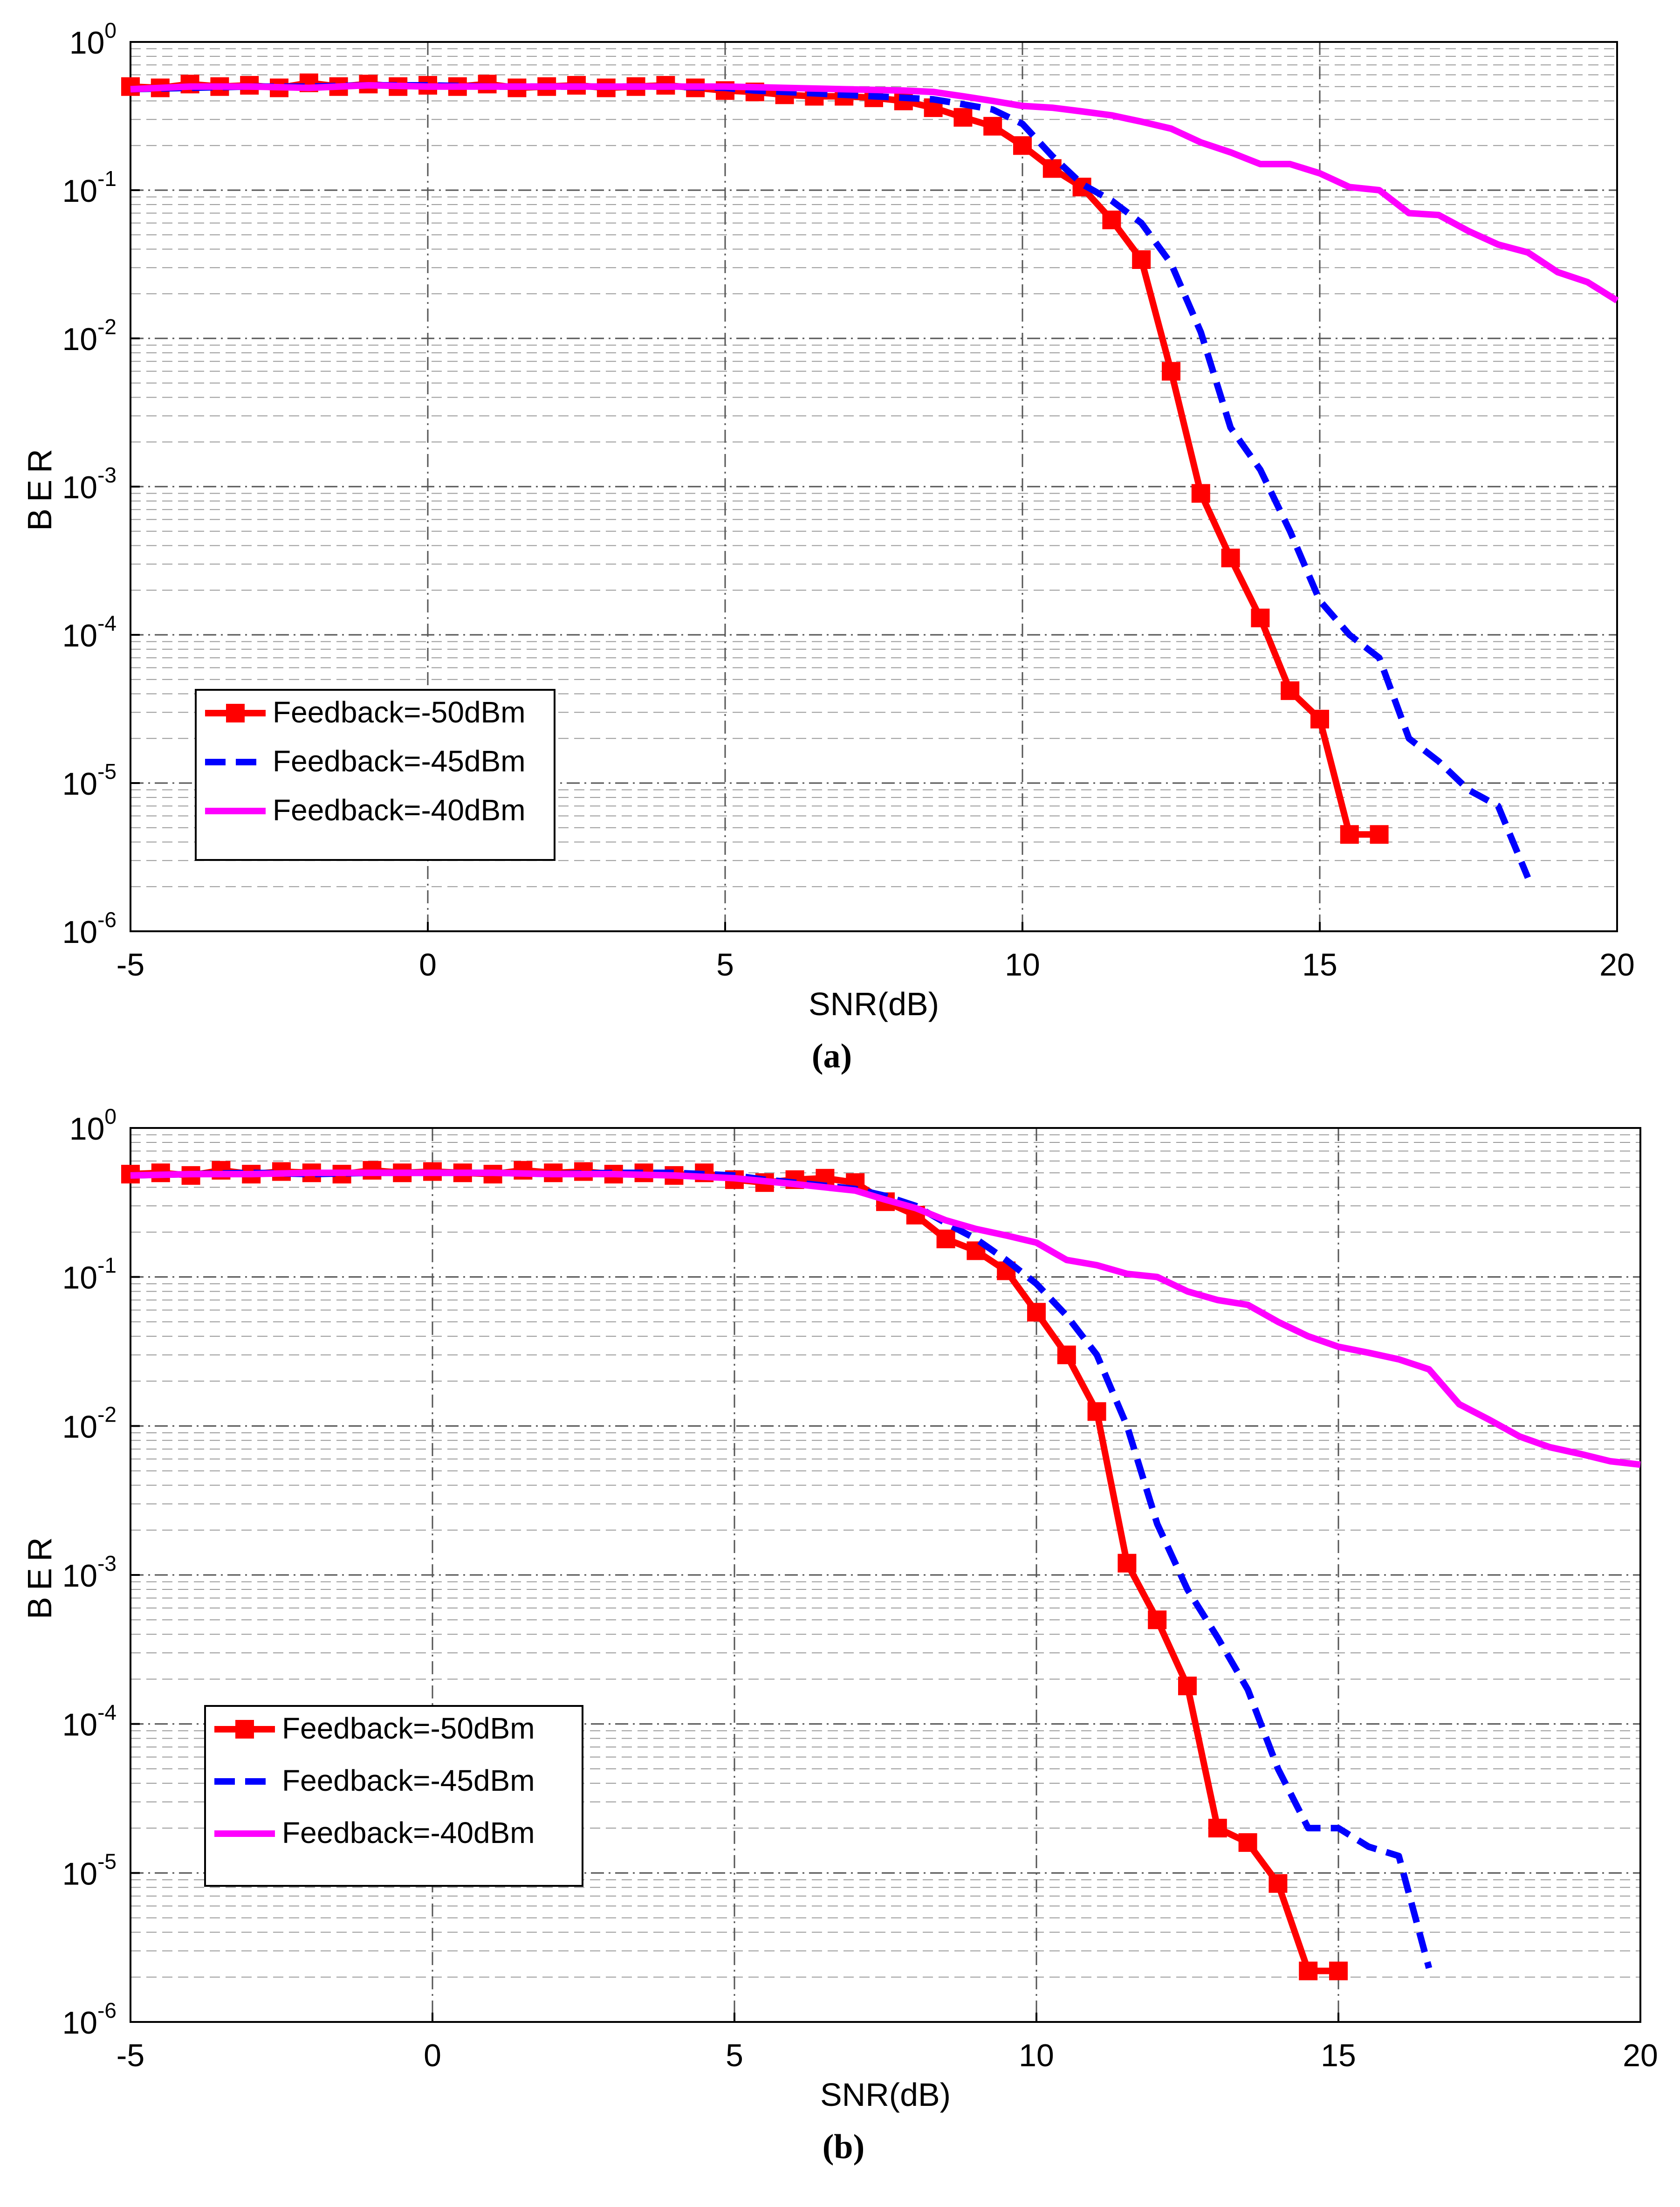  Describe the element at coordinates (844, 2147) in the screenshot. I see `panel-caption: (b)` at that location.